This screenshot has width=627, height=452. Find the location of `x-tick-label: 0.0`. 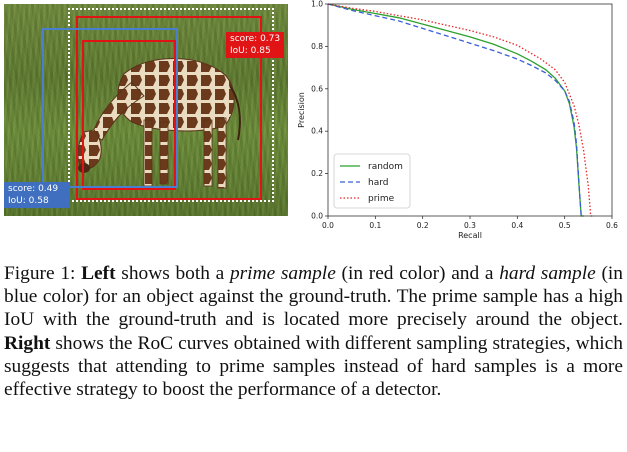

x-tick-label: 0.0 is located at coordinates (328, 225).